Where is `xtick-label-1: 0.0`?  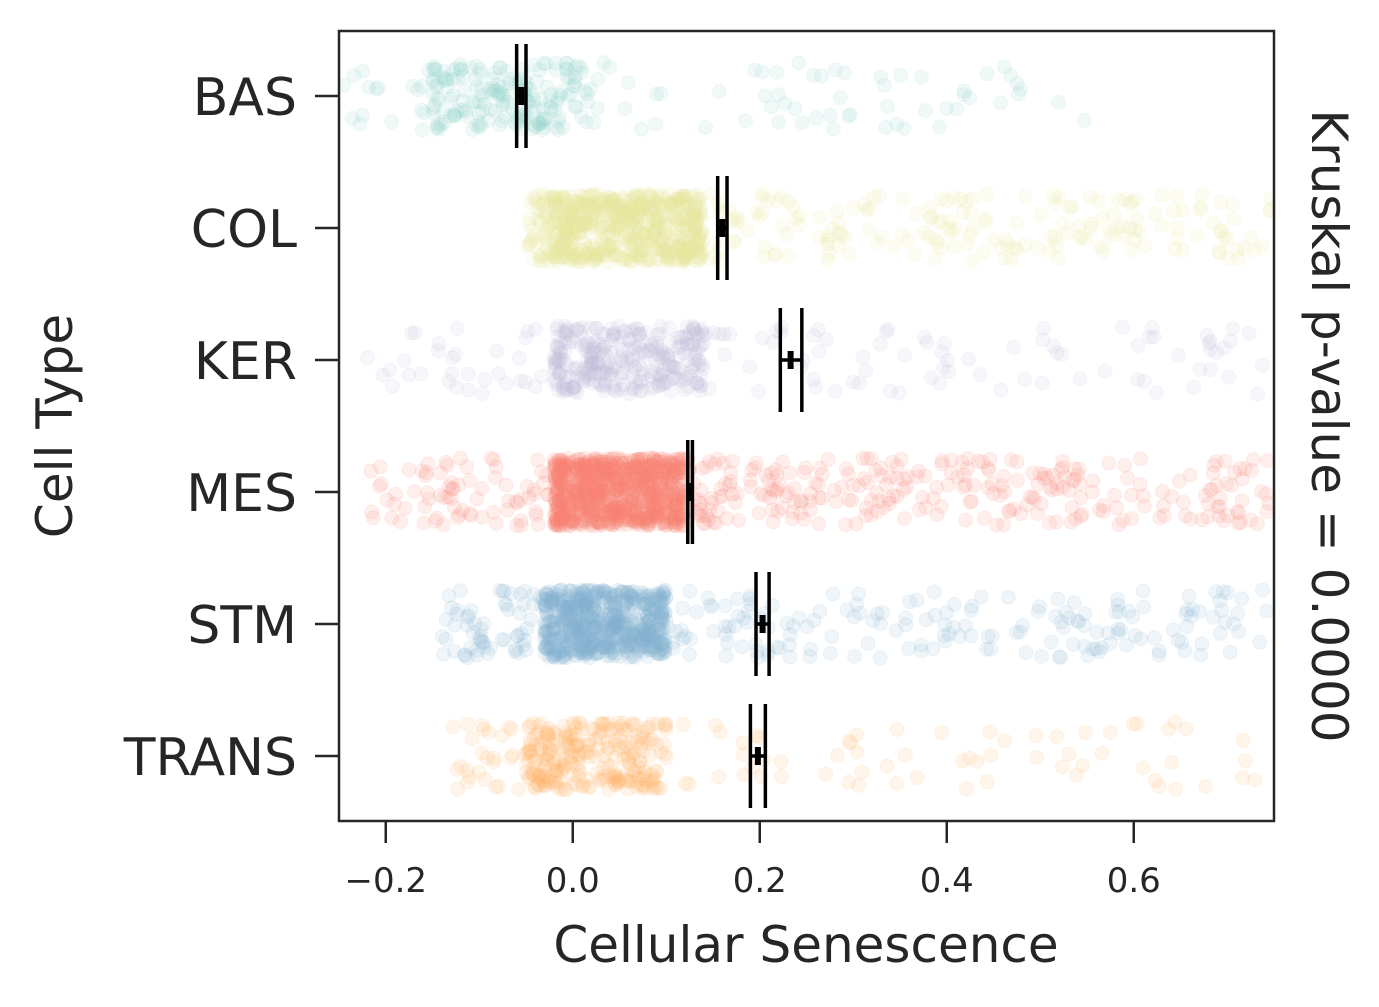
xtick-label-1: 0.0 is located at coordinates (573, 881).